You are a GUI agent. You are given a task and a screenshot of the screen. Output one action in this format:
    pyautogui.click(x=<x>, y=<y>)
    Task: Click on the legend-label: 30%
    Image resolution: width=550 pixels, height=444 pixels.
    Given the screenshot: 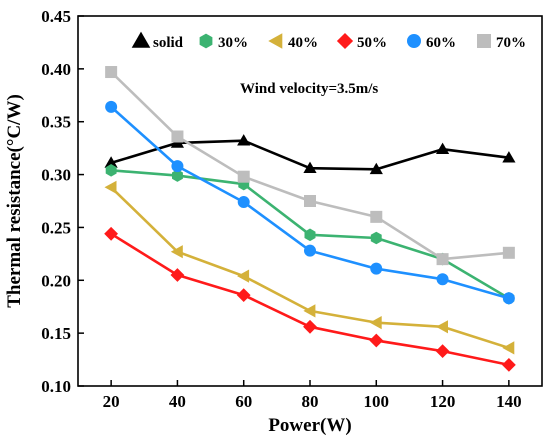 What is the action you would take?
    pyautogui.click(x=233, y=43)
    